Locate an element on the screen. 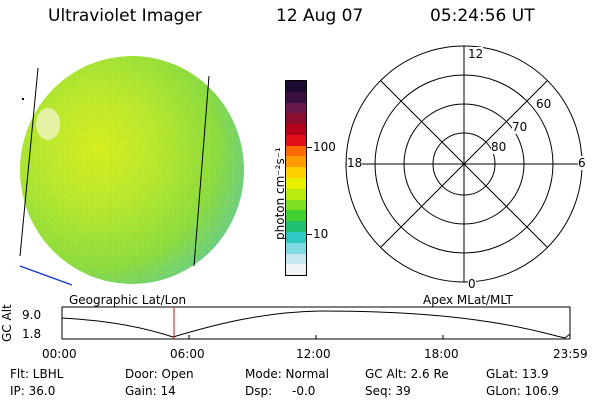 The image size is (600, 400). colorbar-tick-100: 100 is located at coordinates (324, 147).